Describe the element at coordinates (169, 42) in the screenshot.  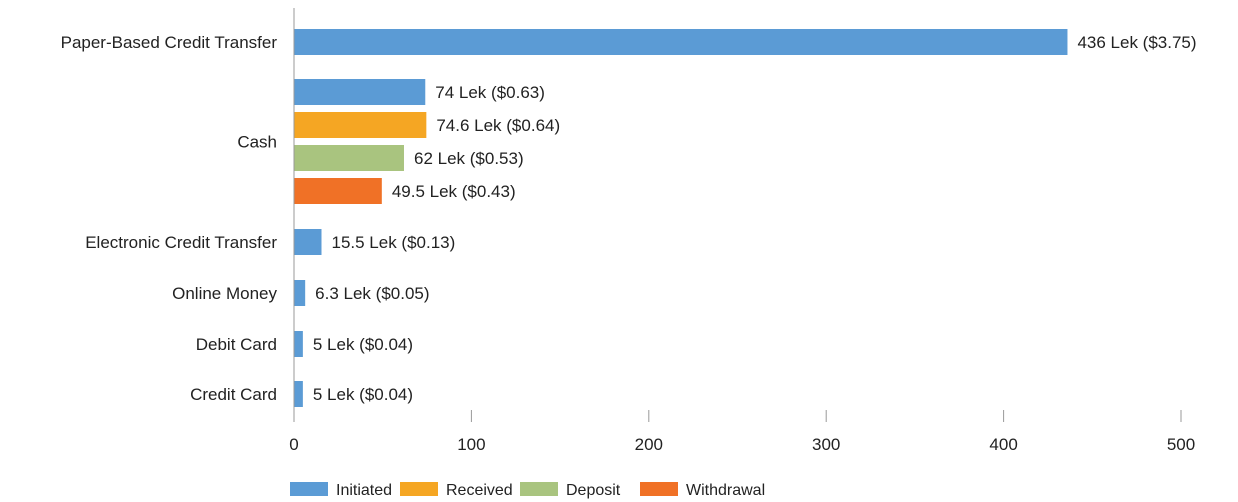
I see `category-label: Paper-Based Credit Transfer` at that location.